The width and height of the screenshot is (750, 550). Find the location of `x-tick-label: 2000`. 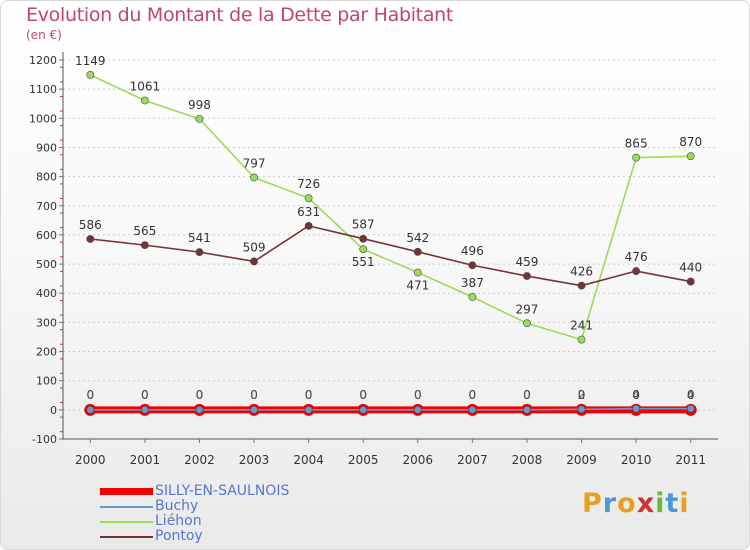

x-tick-label: 2000 is located at coordinates (90, 460).